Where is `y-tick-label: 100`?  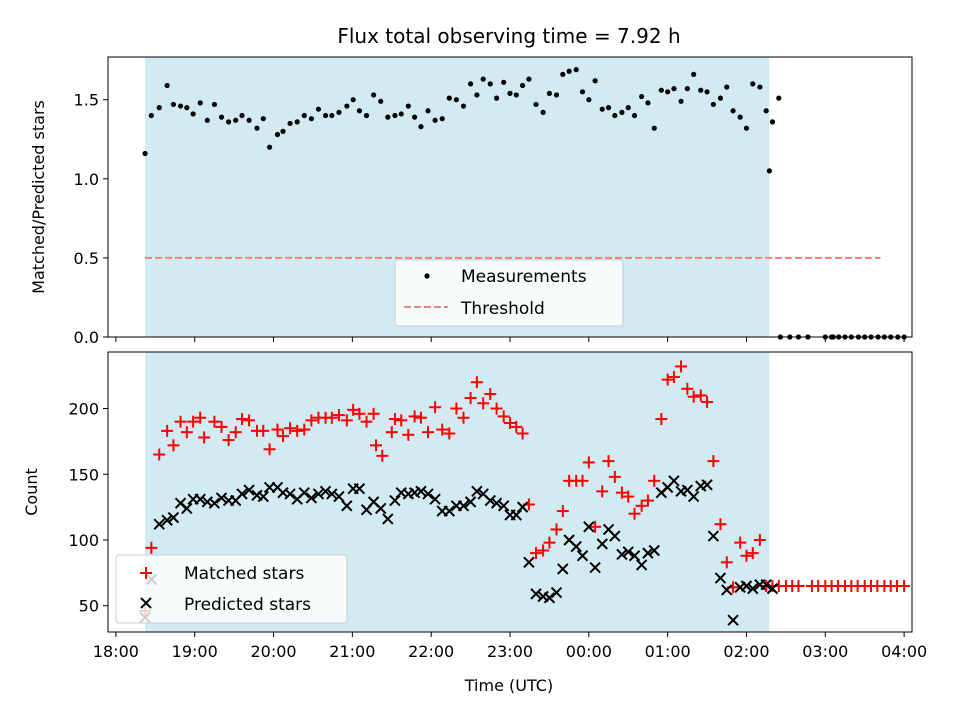
y-tick-label: 100 is located at coordinates (83, 540).